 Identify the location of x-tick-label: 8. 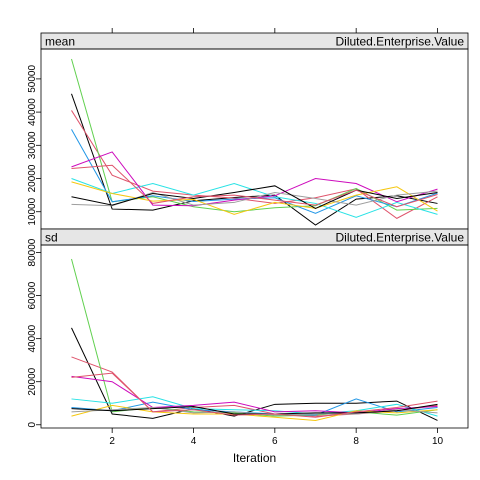
(356, 441).